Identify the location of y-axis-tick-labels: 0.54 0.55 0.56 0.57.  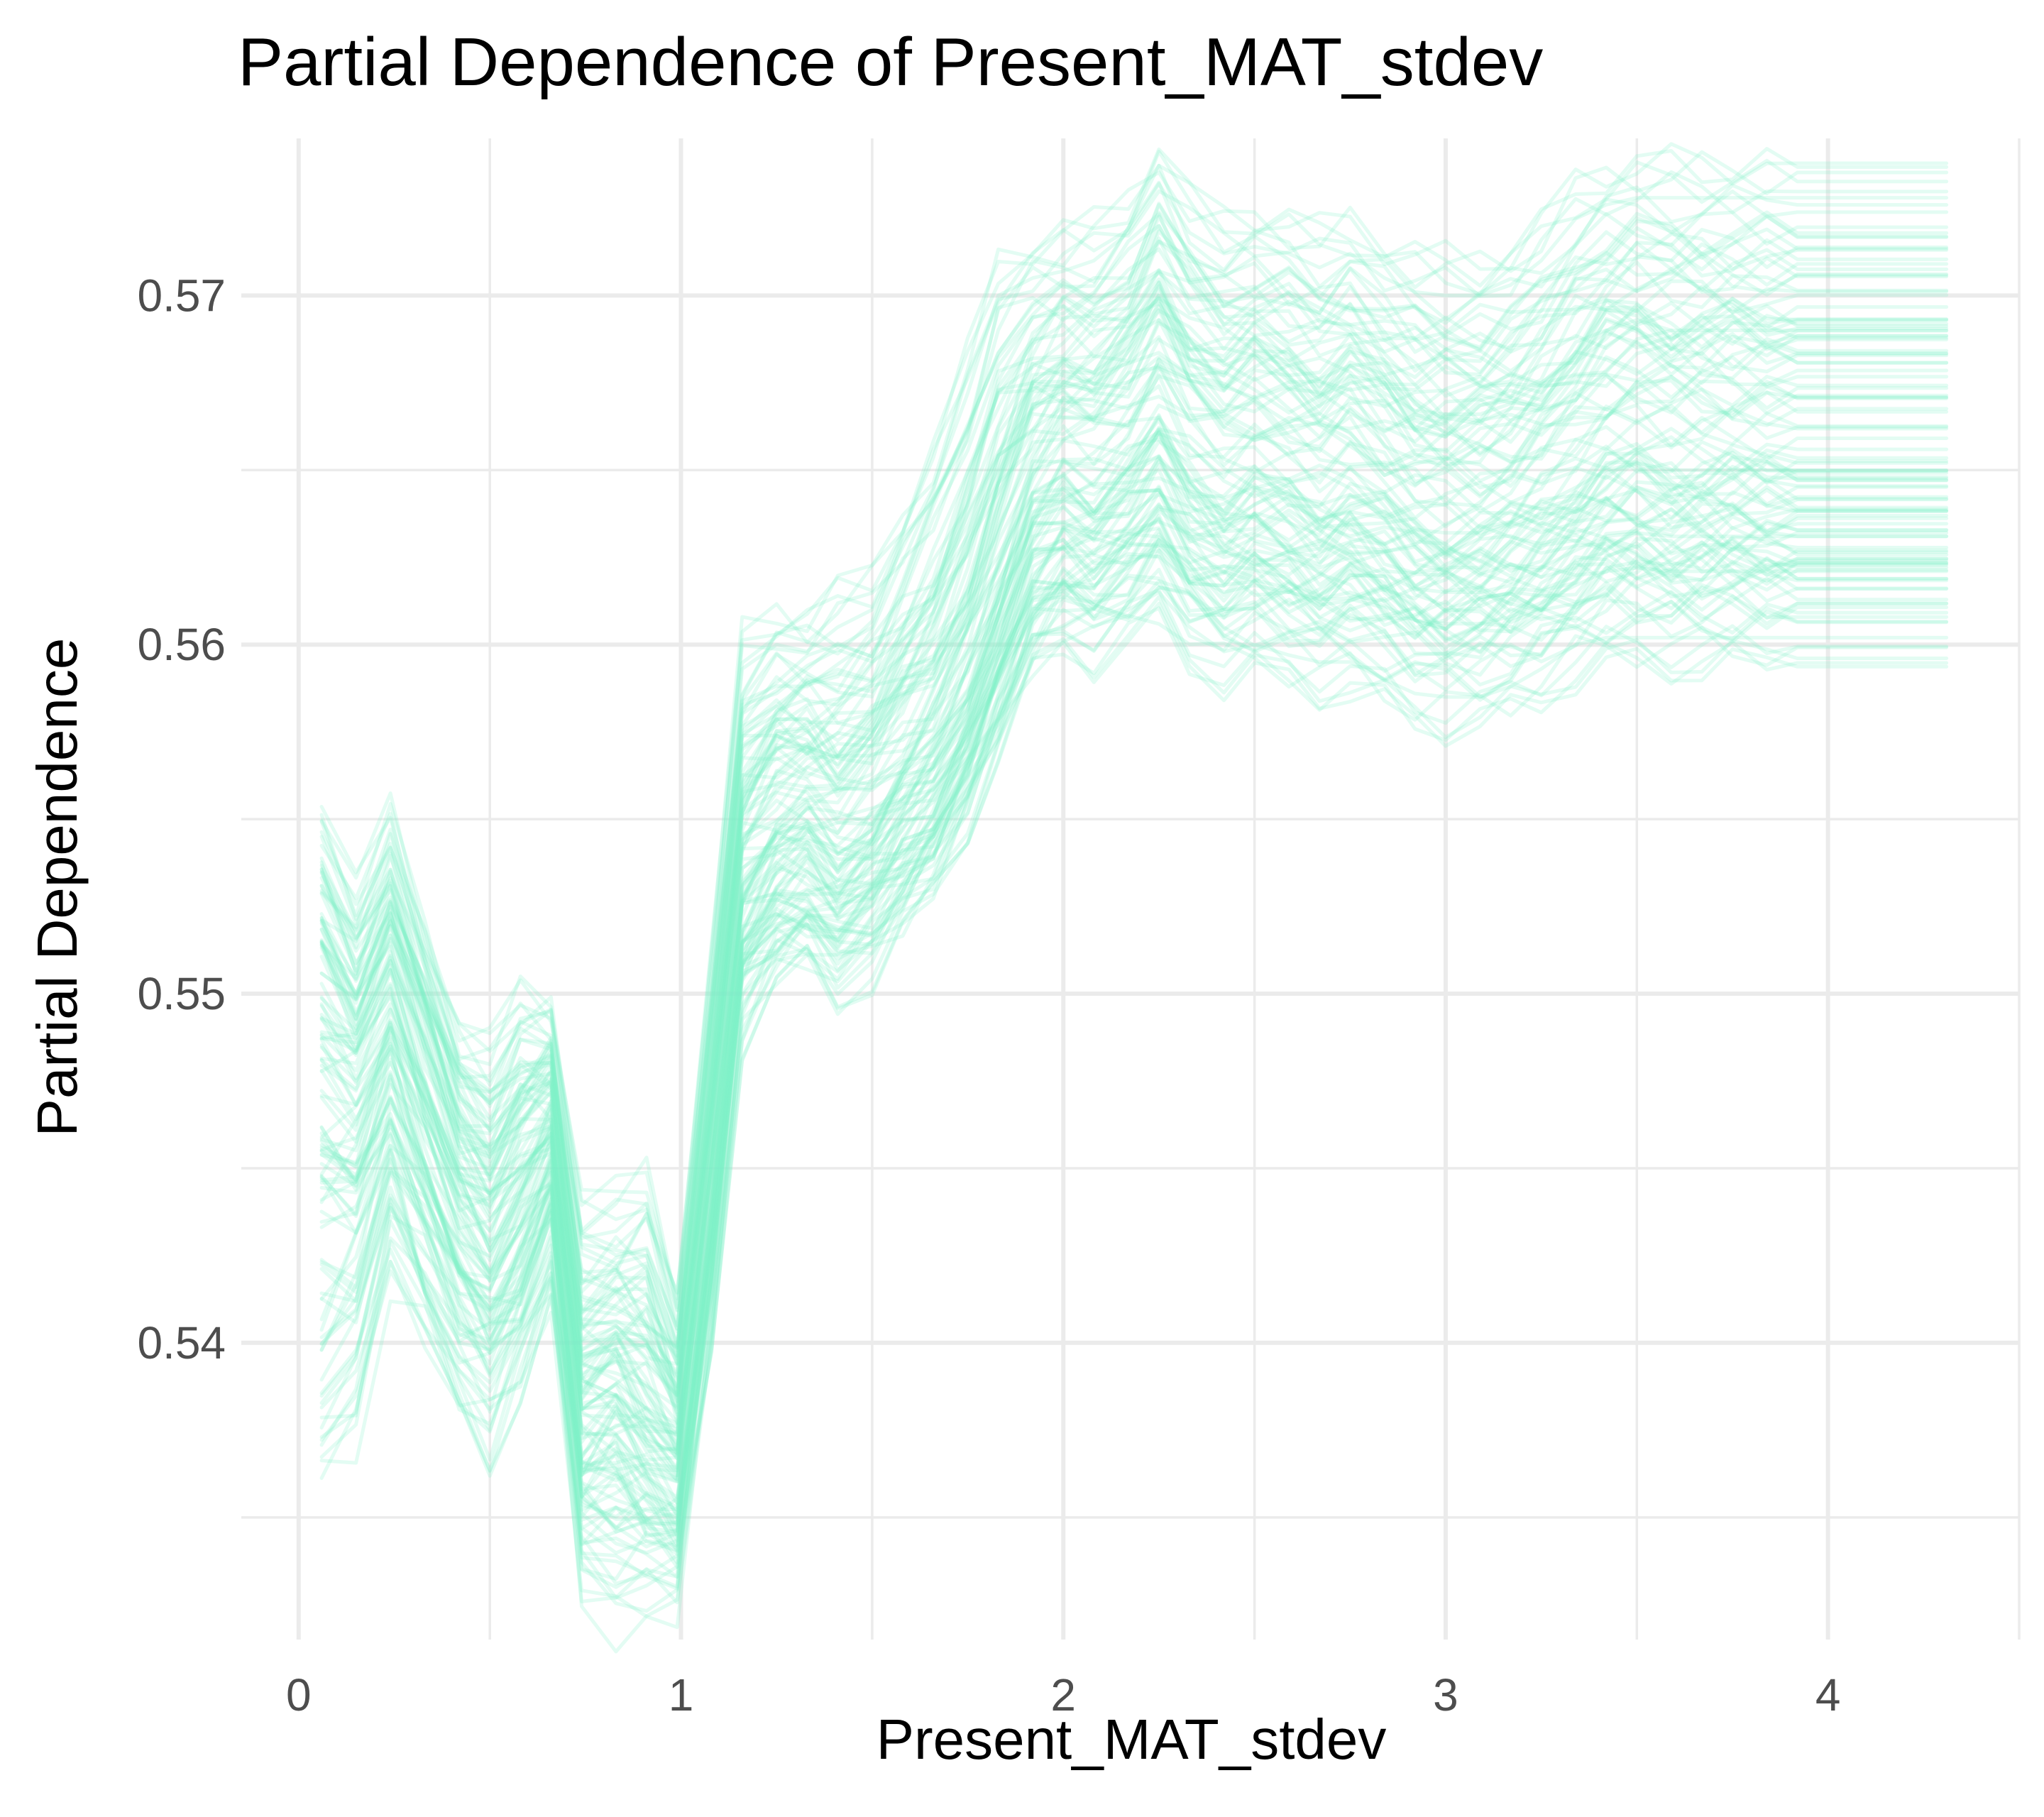
(181, 819).